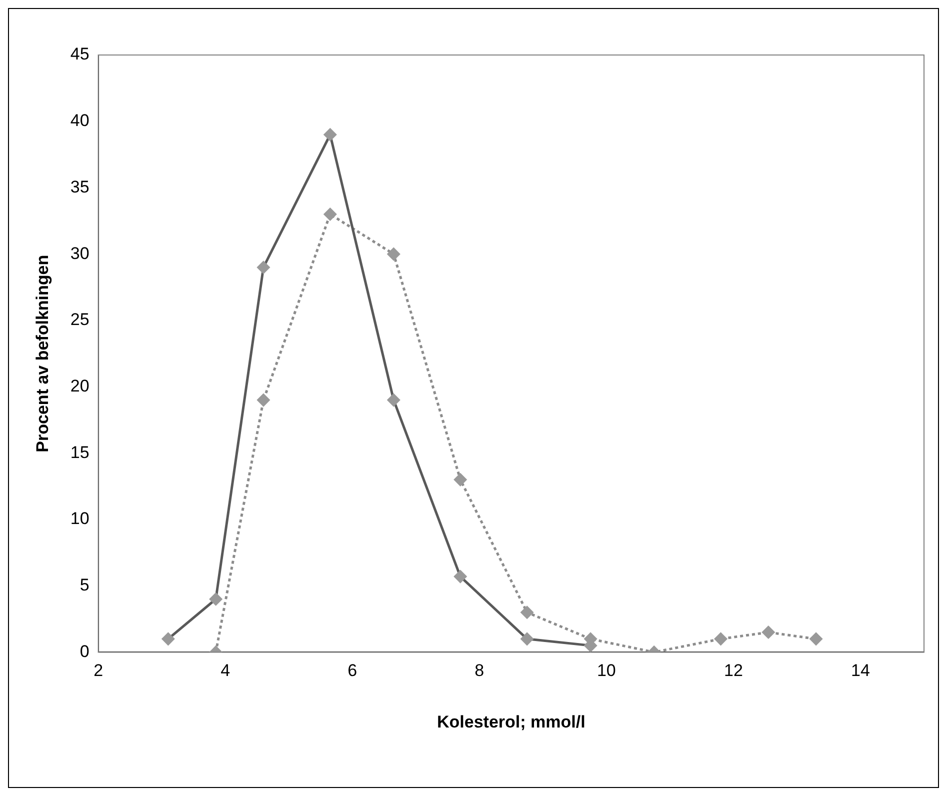 The height and width of the screenshot is (798, 951). Describe the element at coordinates (733, 670) in the screenshot. I see `x-tick-label: 12` at that location.